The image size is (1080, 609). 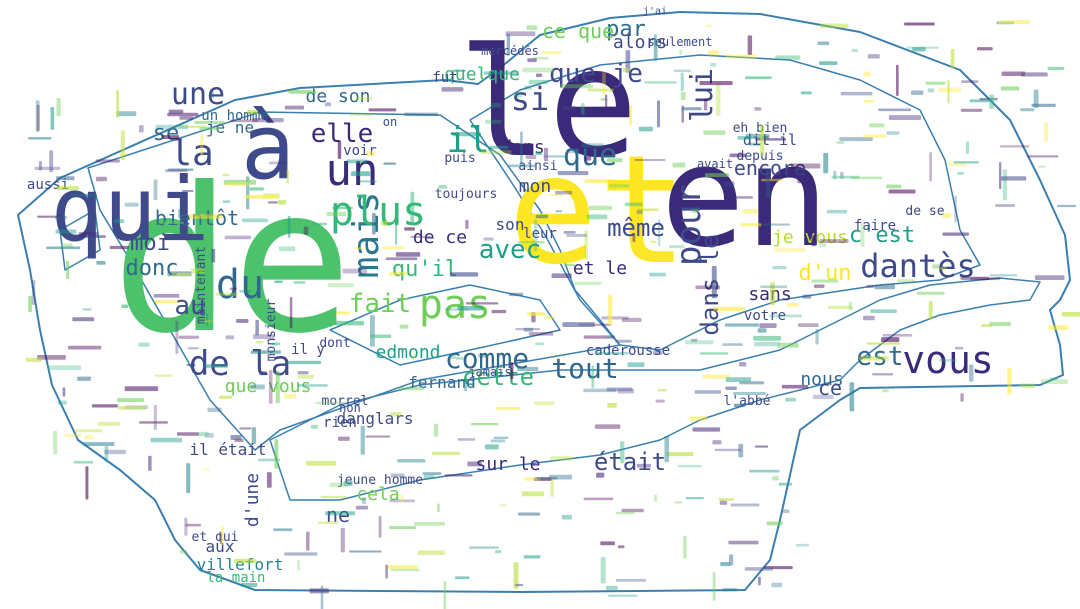 What do you see at coordinates (441, 382) in the screenshot?
I see `cloud-word: fernand` at bounding box center [441, 382].